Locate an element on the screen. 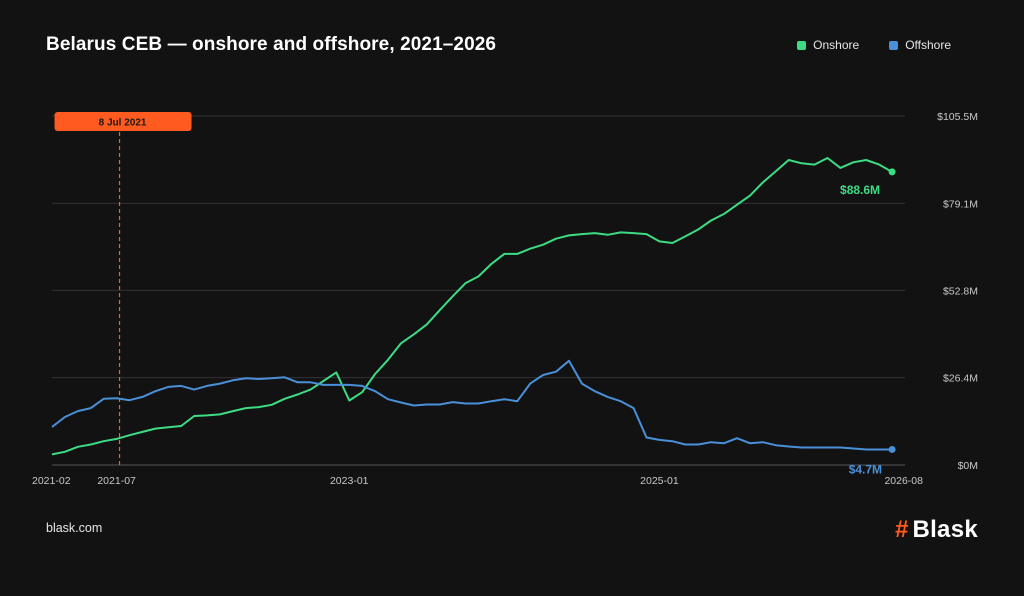  source-label: blask.com is located at coordinates (74, 528).